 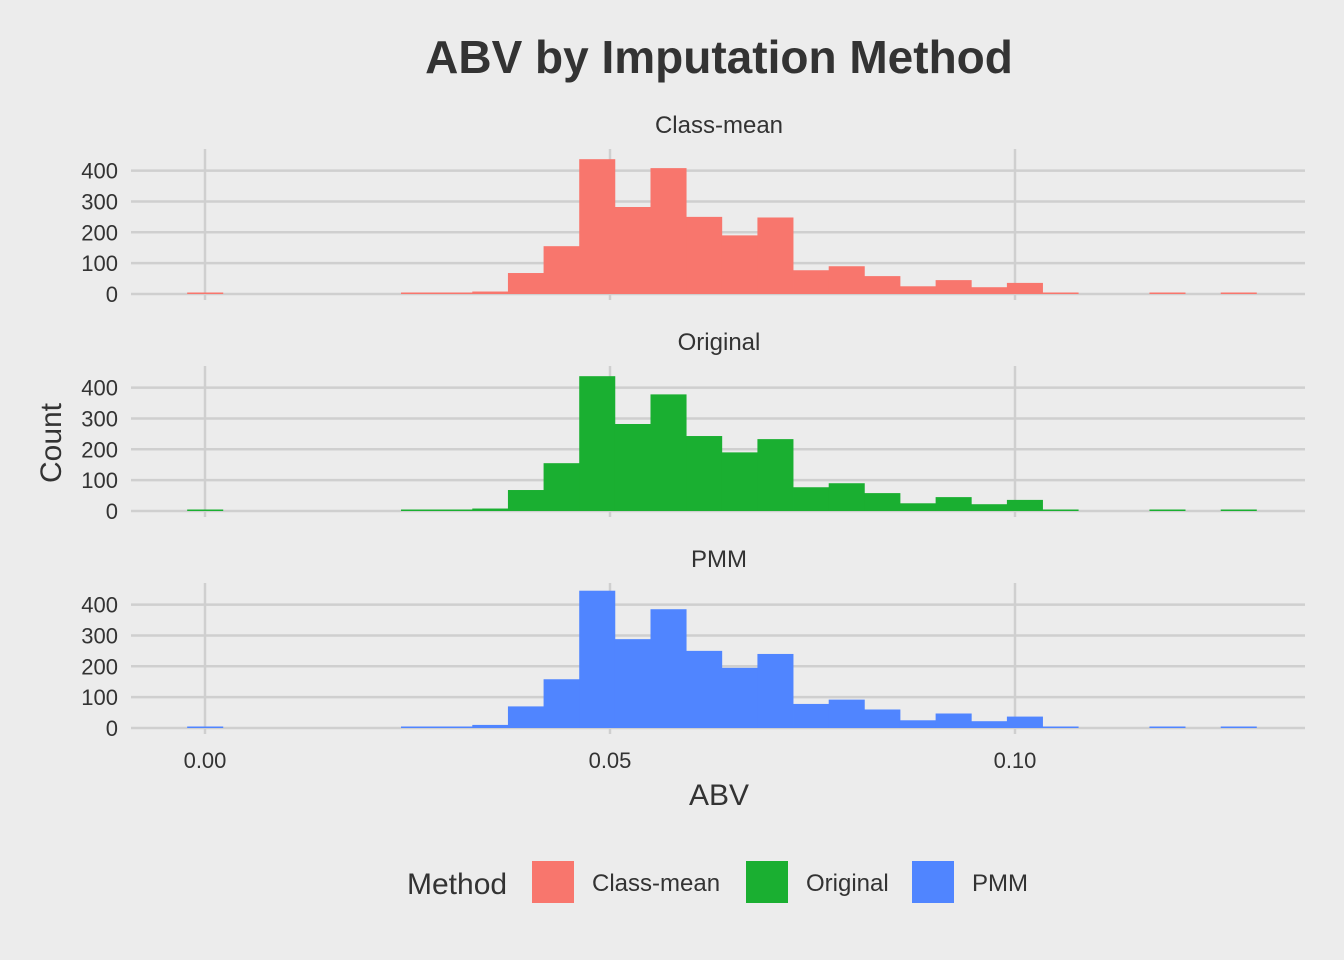 What do you see at coordinates (1015, 760) in the screenshot?
I see `x-tick-label: 0.10` at bounding box center [1015, 760].